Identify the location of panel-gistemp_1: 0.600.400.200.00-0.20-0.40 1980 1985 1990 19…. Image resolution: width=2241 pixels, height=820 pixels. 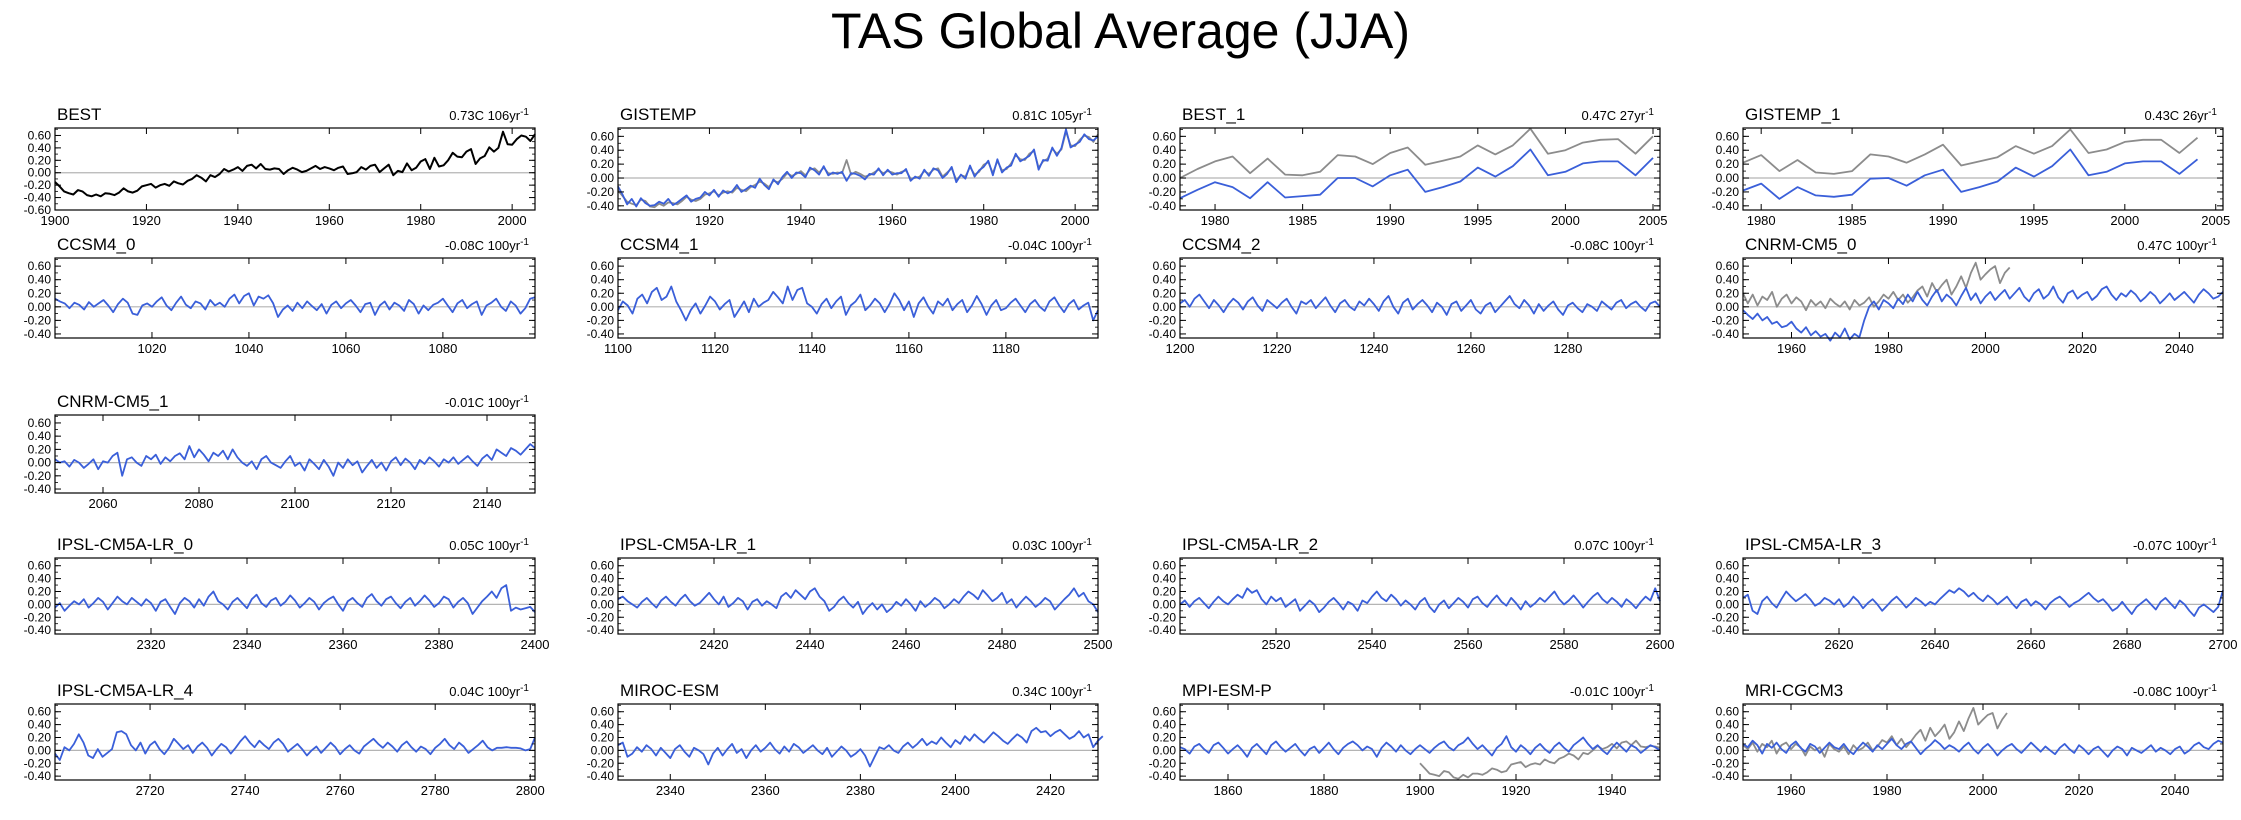
(1971, 166).